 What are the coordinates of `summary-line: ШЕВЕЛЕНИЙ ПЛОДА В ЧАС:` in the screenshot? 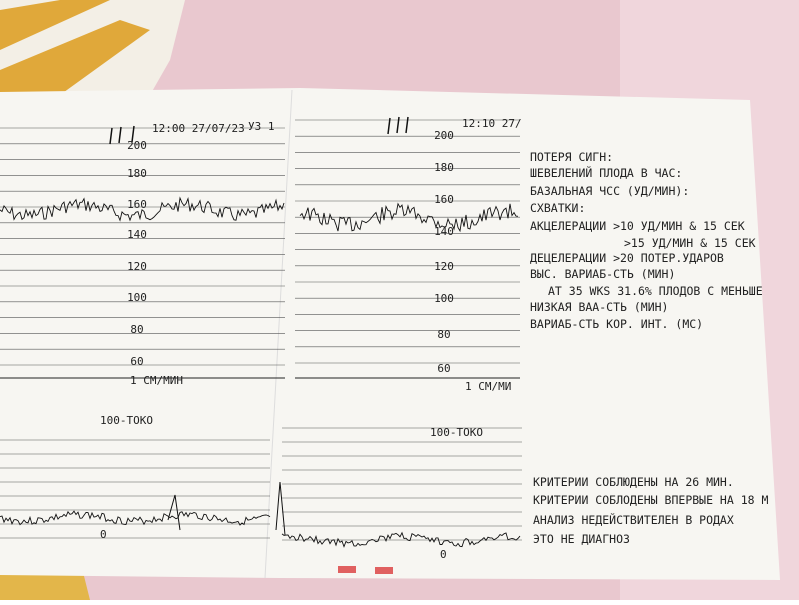 It's located at (606, 172).